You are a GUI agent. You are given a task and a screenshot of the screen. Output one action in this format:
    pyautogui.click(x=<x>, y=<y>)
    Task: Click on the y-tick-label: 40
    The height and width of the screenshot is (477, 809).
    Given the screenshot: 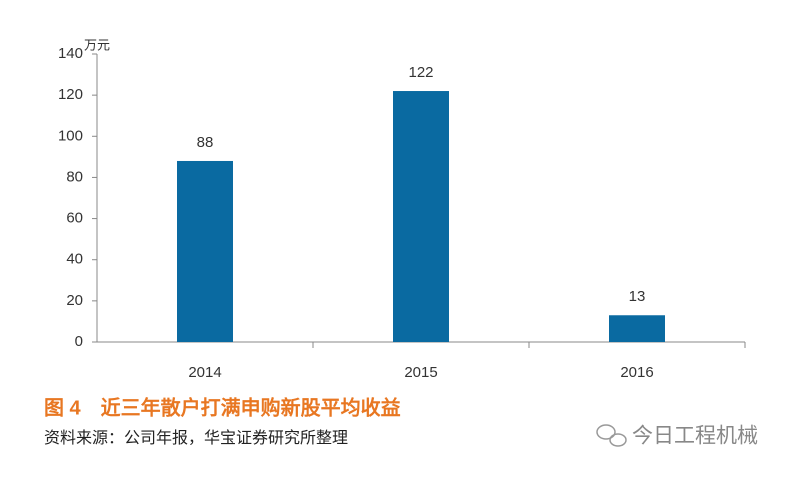 What is the action you would take?
    pyautogui.click(x=74, y=259)
    